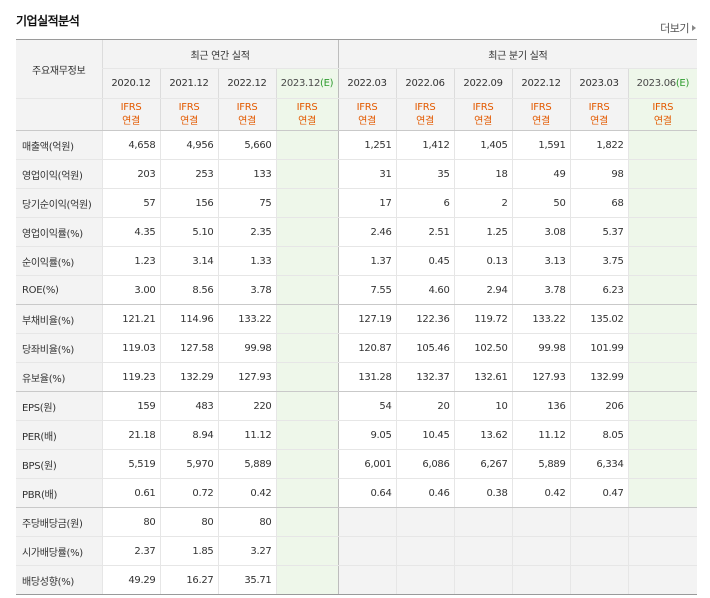 The height and width of the screenshot is (598, 710). What do you see at coordinates (130, 348) in the screenshot?
I see `value-cell: 119.03` at bounding box center [130, 348].